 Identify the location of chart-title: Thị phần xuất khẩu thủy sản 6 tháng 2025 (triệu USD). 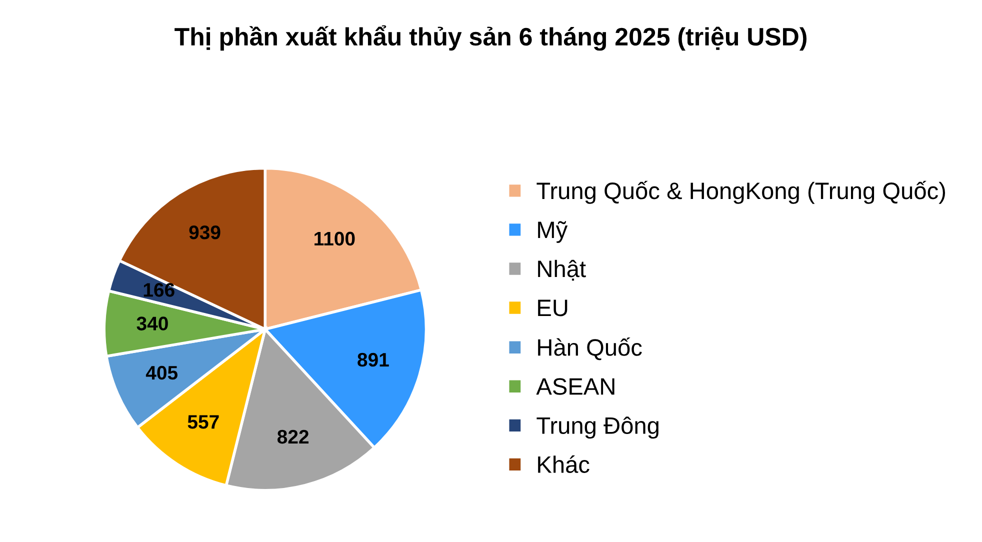
(490, 38).